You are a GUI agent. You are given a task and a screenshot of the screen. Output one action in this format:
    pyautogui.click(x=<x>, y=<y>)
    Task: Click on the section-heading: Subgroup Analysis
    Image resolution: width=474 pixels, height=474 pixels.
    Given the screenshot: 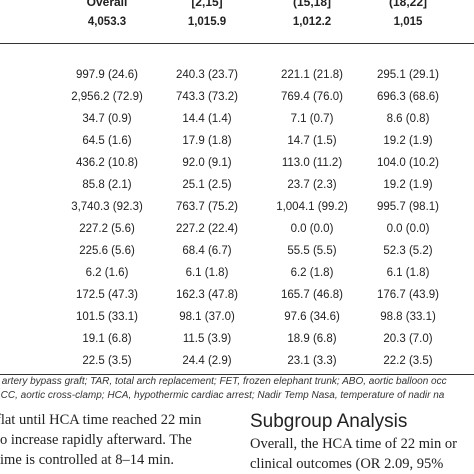 What is the action you would take?
    pyautogui.click(x=329, y=421)
    